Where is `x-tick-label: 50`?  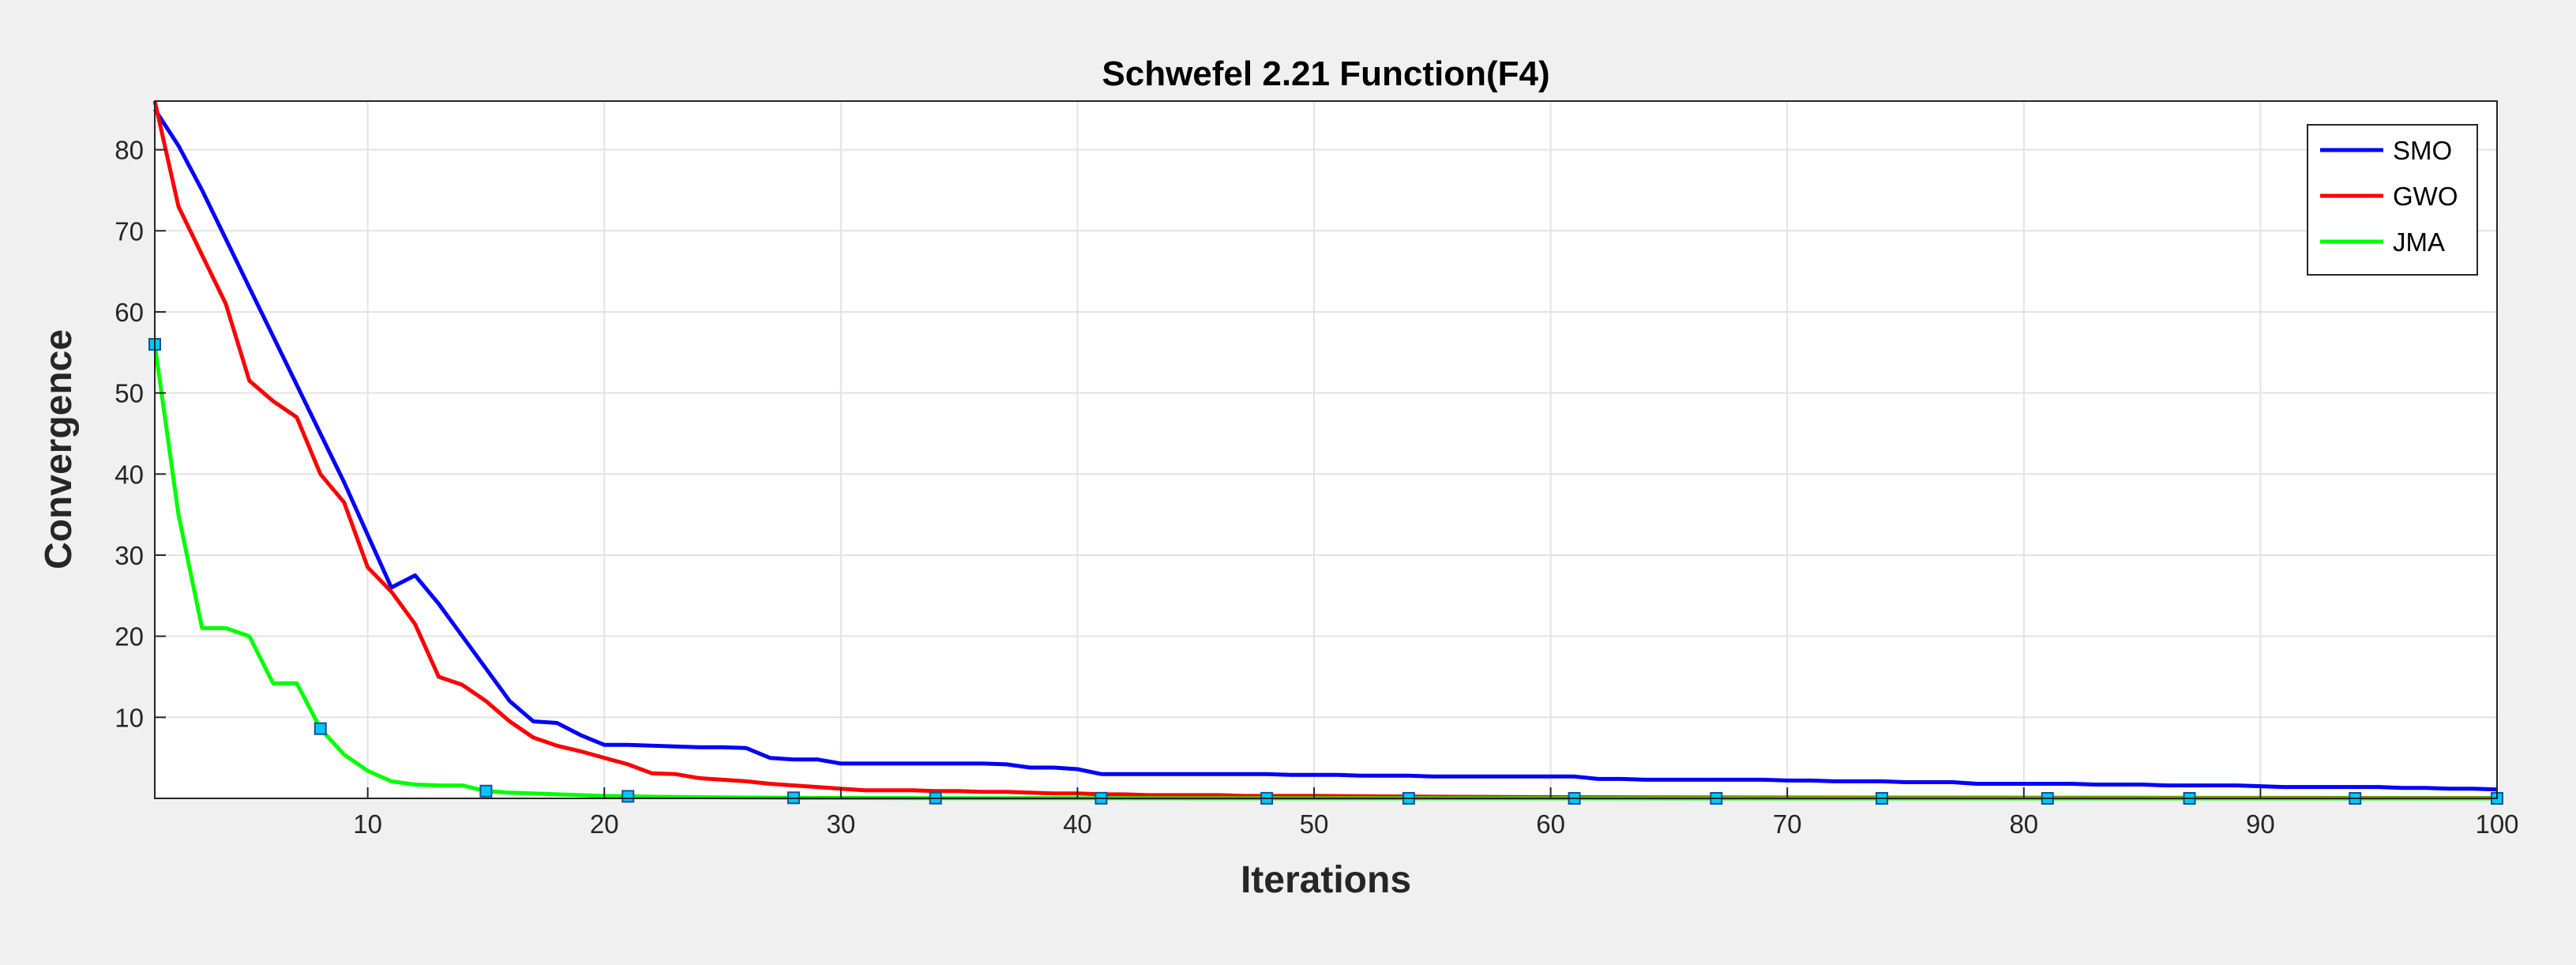
x-tick-label: 50 is located at coordinates (1314, 824).